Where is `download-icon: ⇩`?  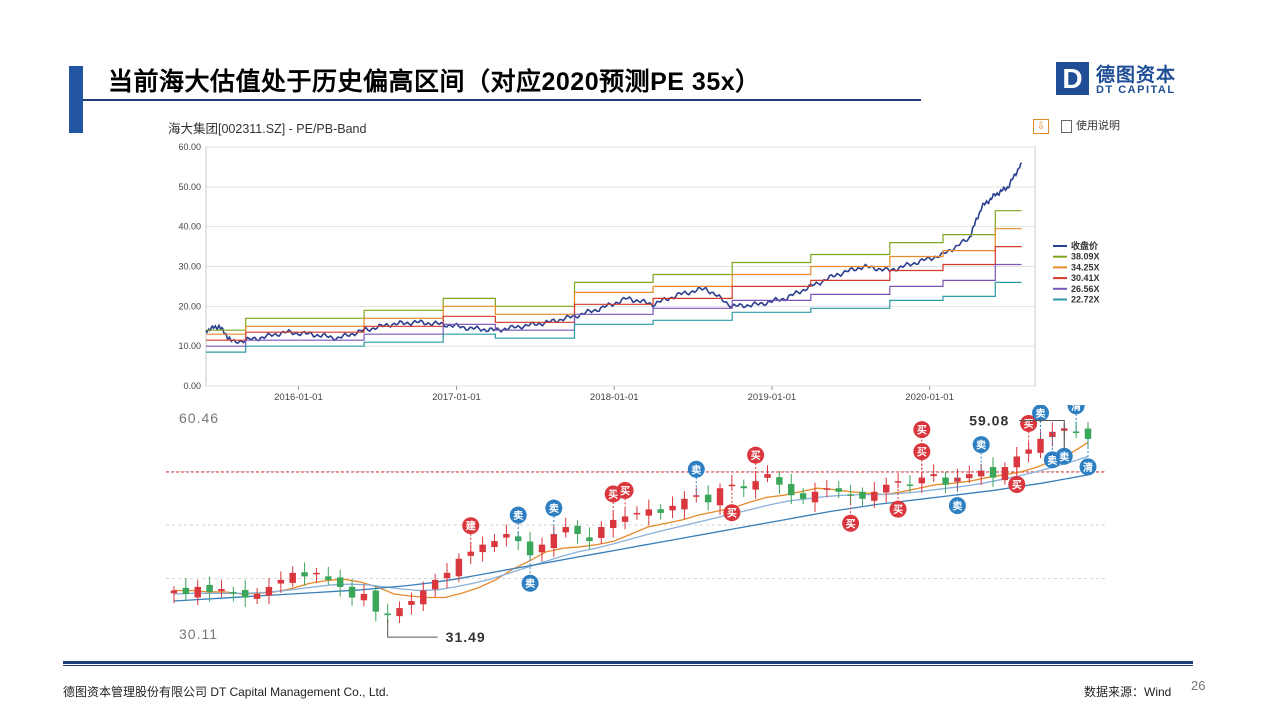 download-icon: ⇩ is located at coordinates (1041, 126).